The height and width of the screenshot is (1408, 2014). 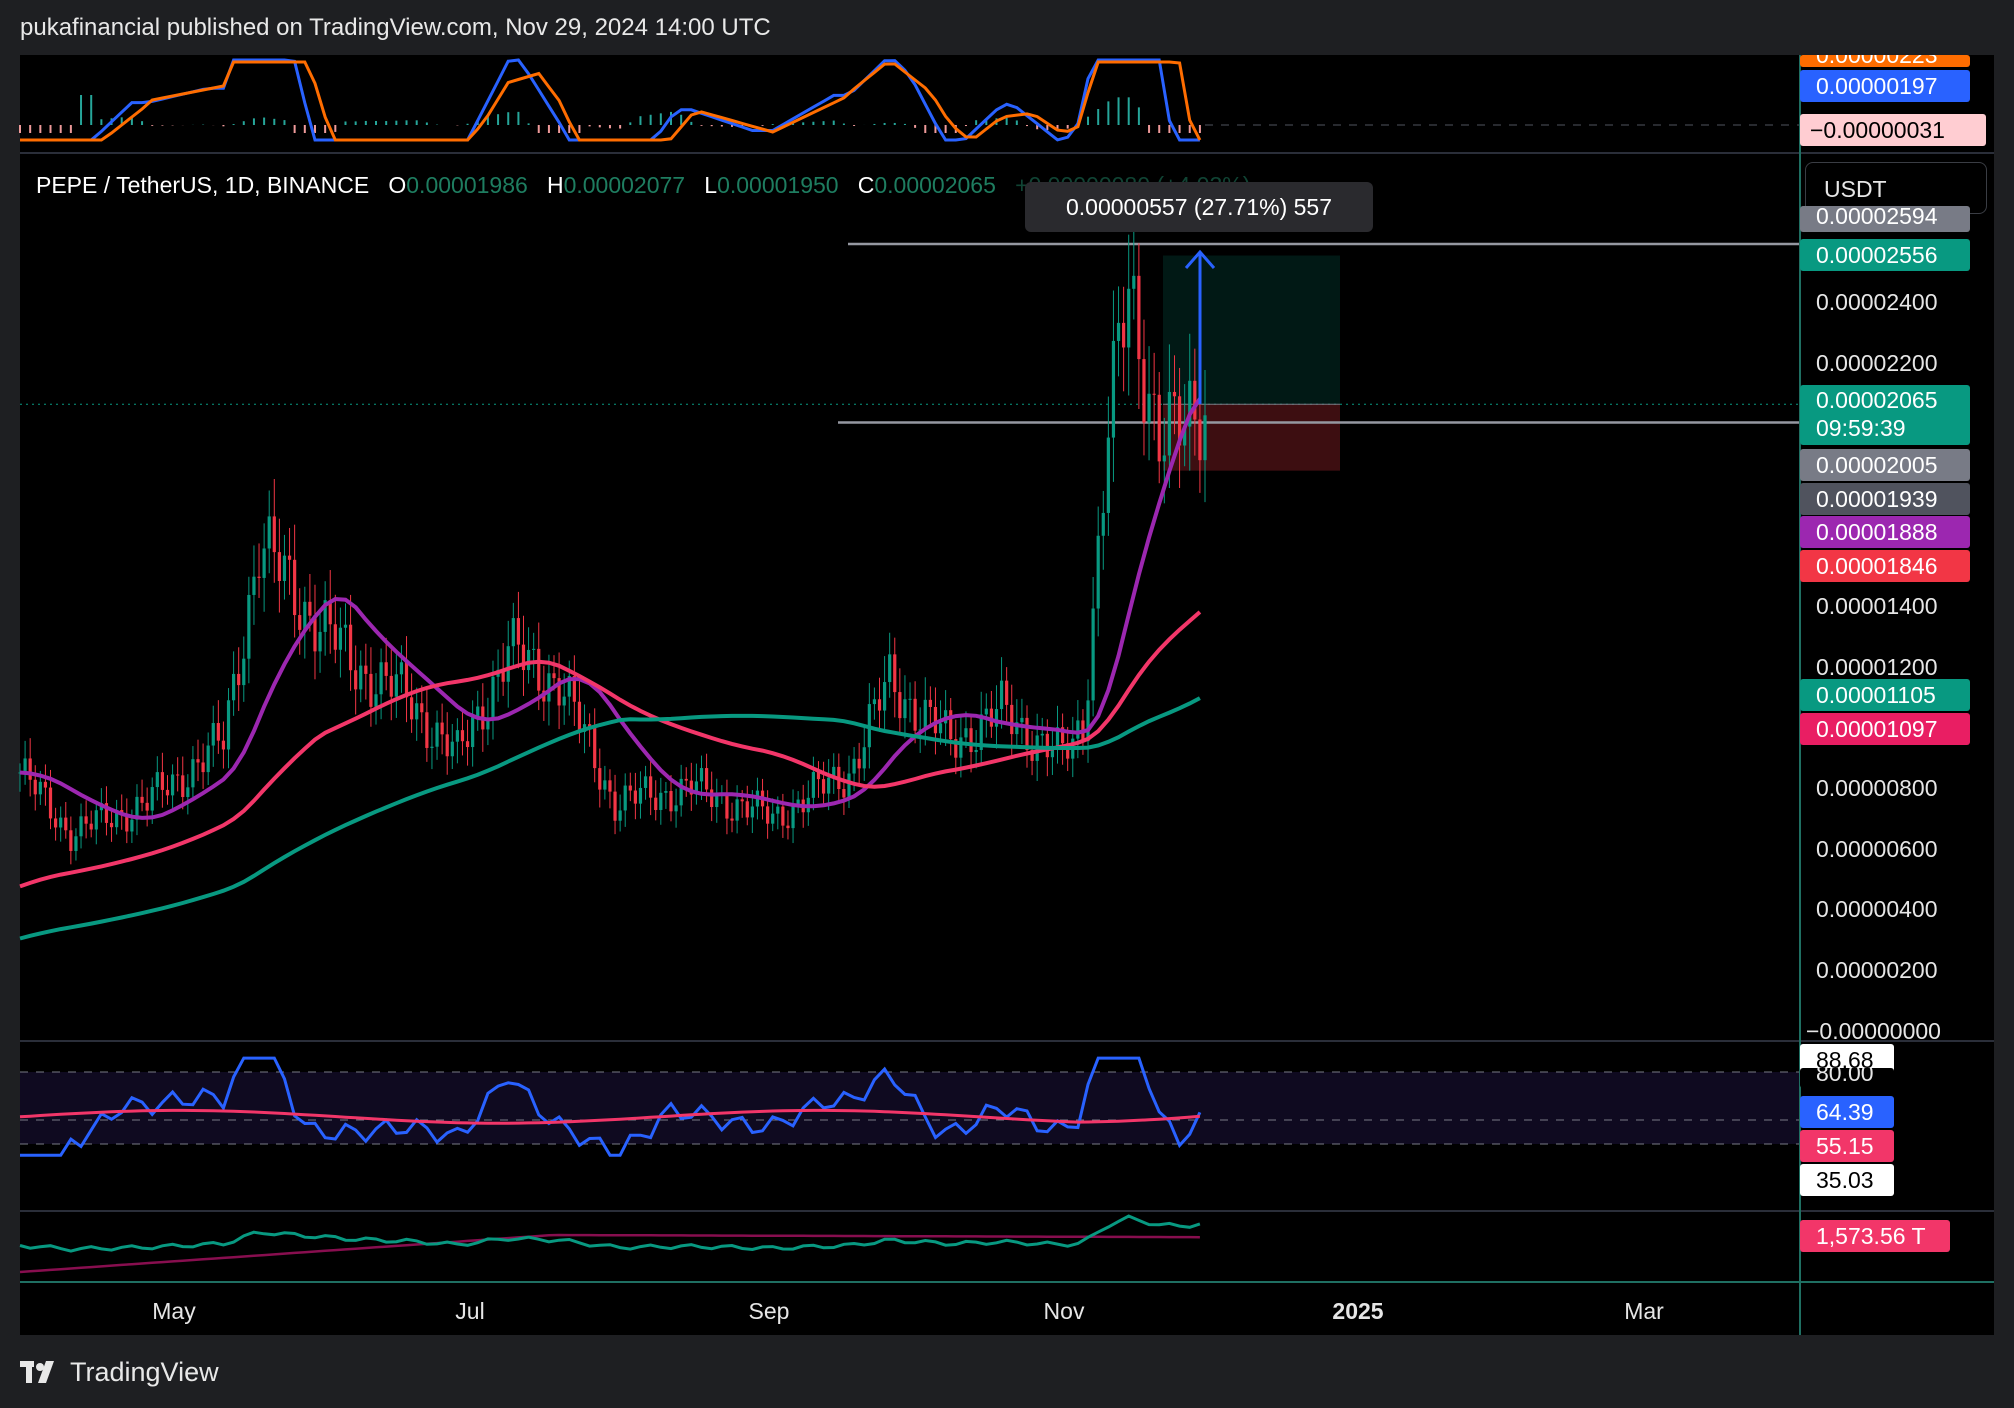 I want to click on macd-partial-tag: 0.00000223, so click(x=1885, y=61).